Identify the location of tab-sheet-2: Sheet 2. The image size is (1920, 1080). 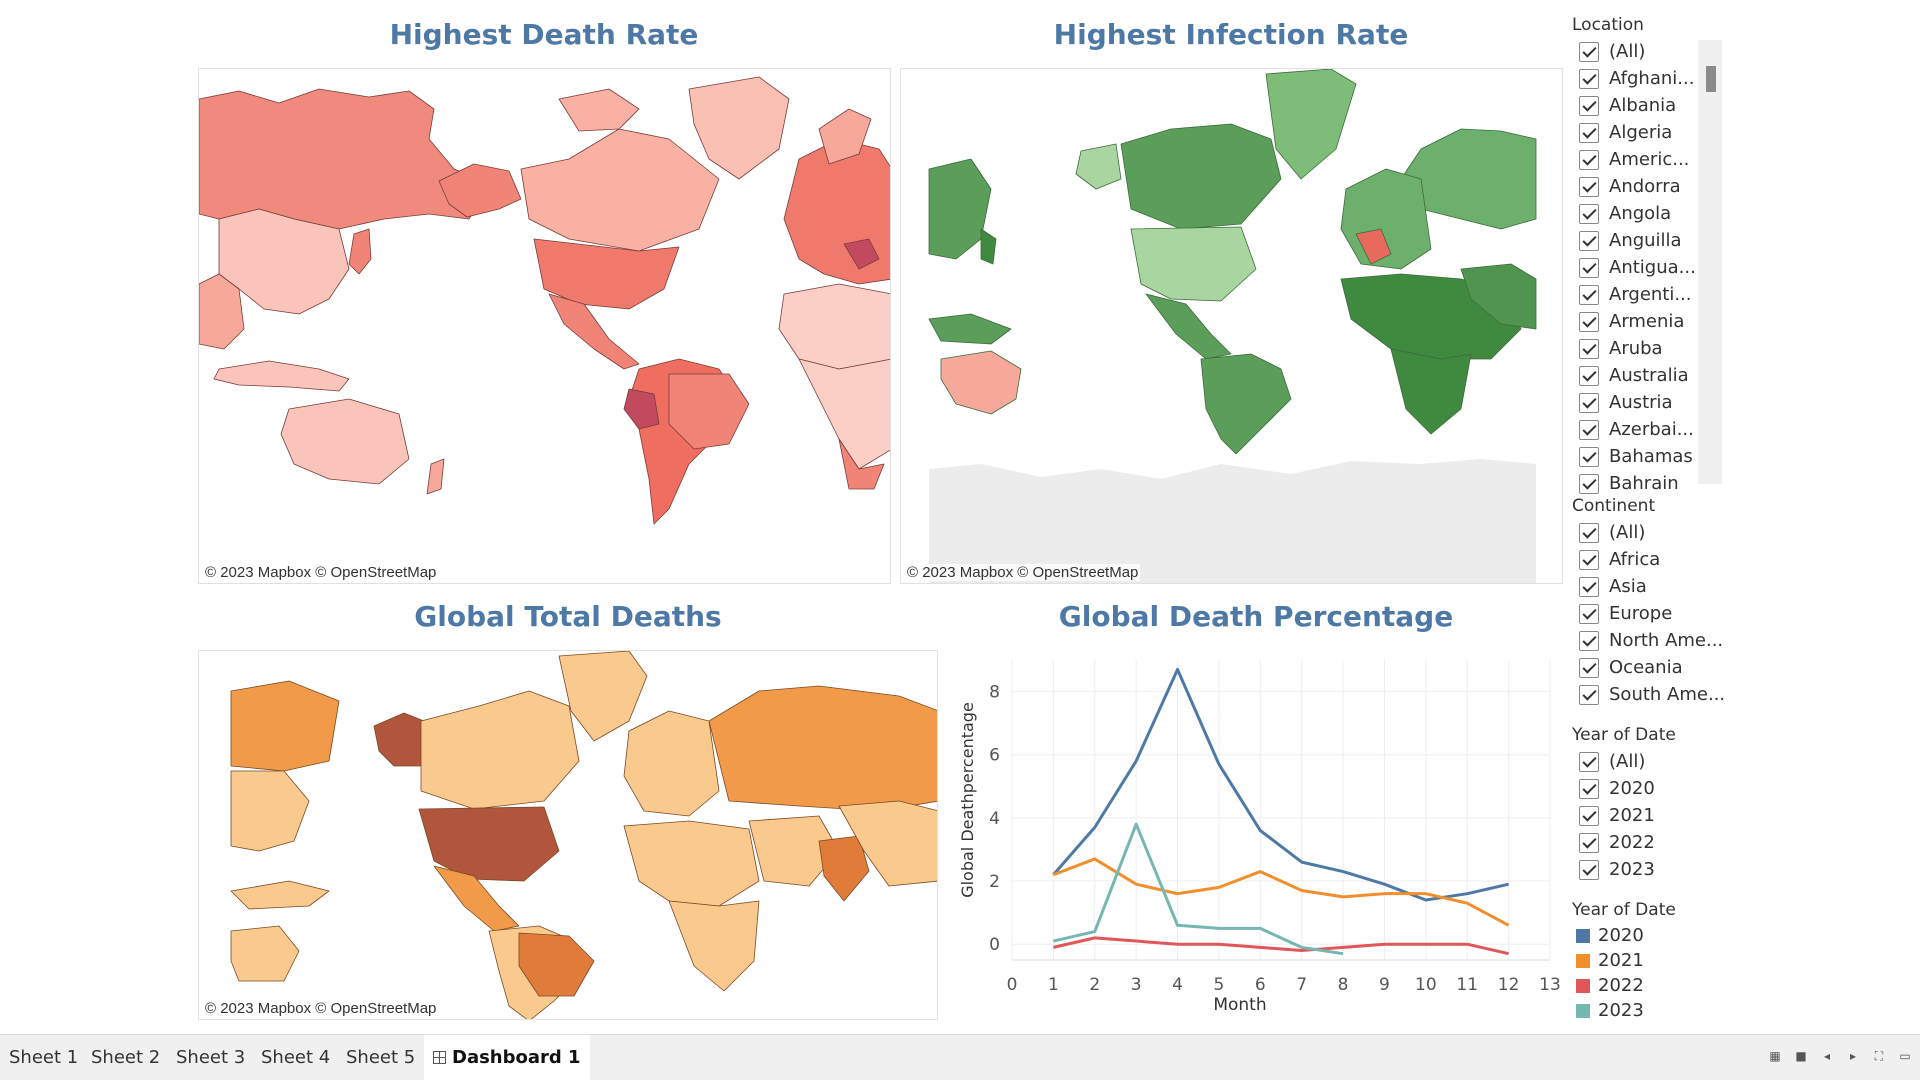
(125, 1057).